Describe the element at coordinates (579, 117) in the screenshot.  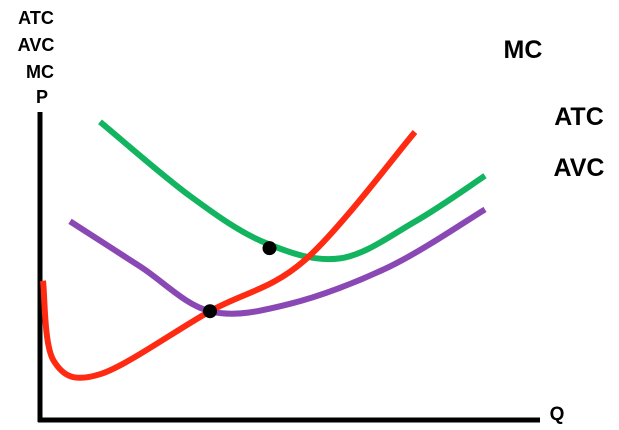
I see `atc-curve-label: ATC` at that location.